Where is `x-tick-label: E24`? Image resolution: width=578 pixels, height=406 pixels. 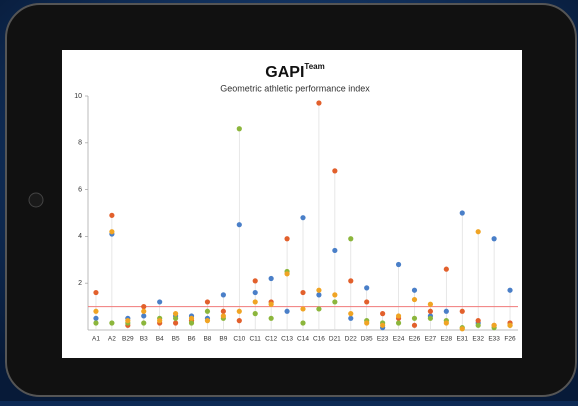 x-tick-label: E24 is located at coordinates (399, 339).